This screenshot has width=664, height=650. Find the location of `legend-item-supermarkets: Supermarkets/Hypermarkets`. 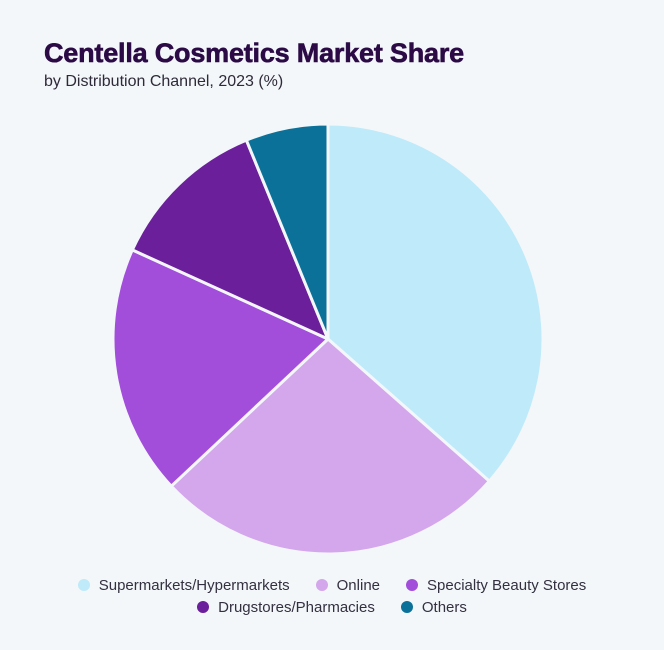

legend-item-supermarkets: Supermarkets/Hypermarkets is located at coordinates (183, 585).